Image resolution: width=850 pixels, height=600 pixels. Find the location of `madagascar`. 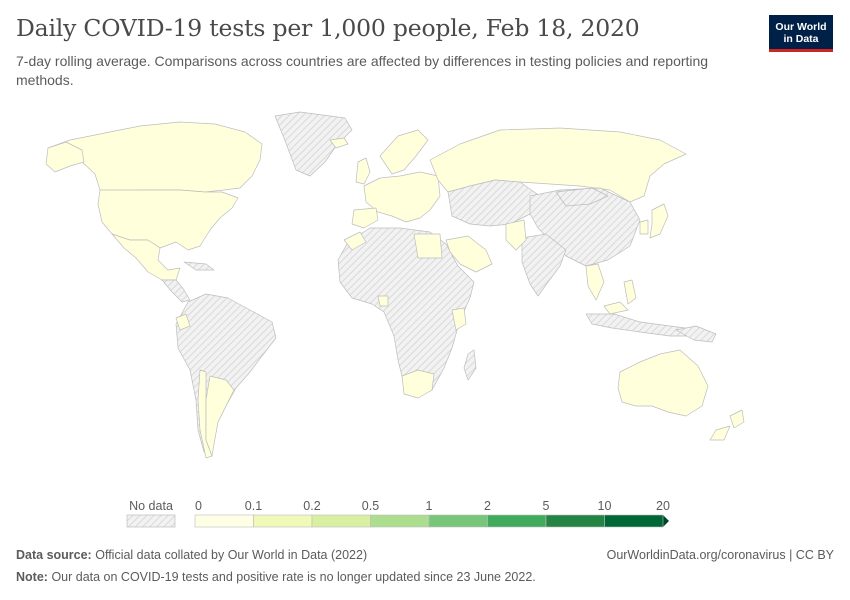

madagascar is located at coordinates (470, 365).